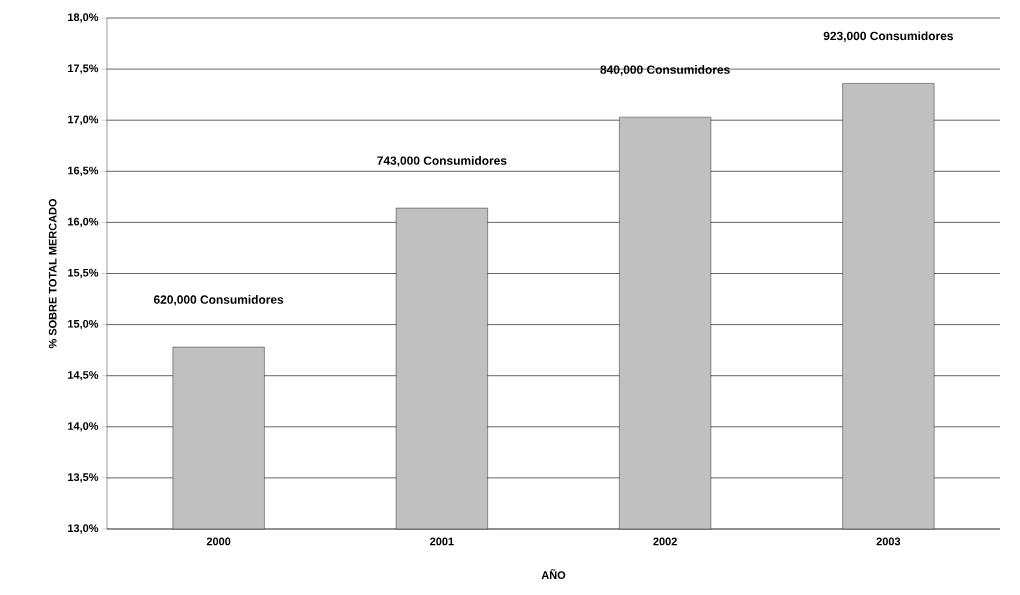 The width and height of the screenshot is (1020, 595). Describe the element at coordinates (52, 273) in the screenshot. I see `y-axis-title: % SOBRE TOTAL MERCADO` at that location.